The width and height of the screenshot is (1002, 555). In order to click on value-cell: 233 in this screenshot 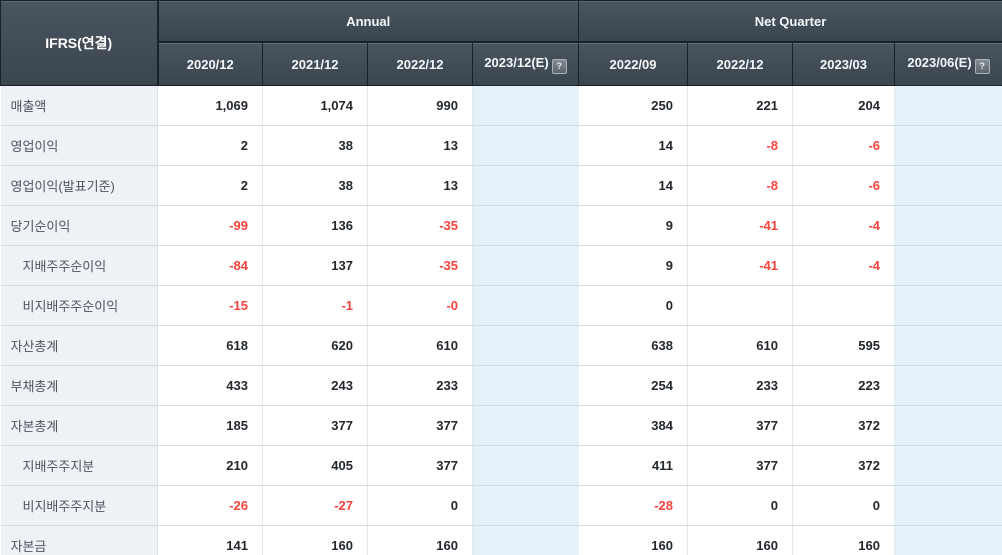, I will do `click(740, 385)`.